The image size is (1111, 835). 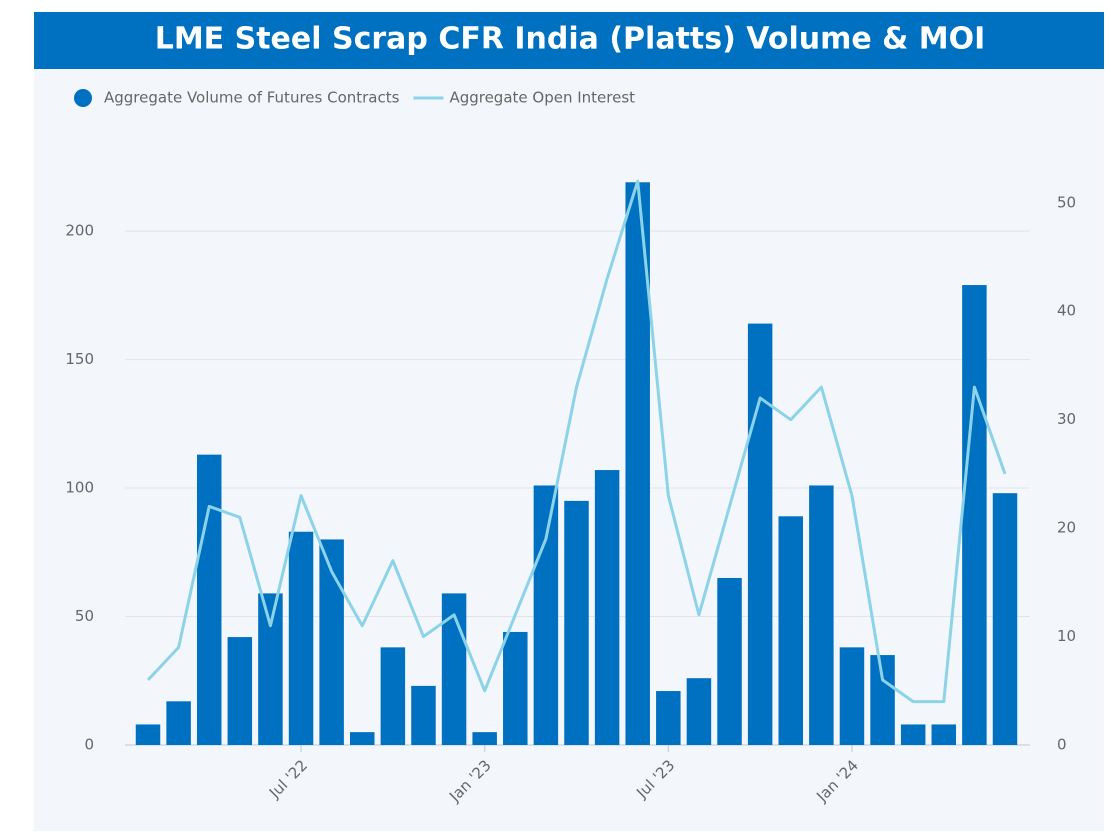 I want to click on y-tick-label: 100, so click(x=79, y=488).